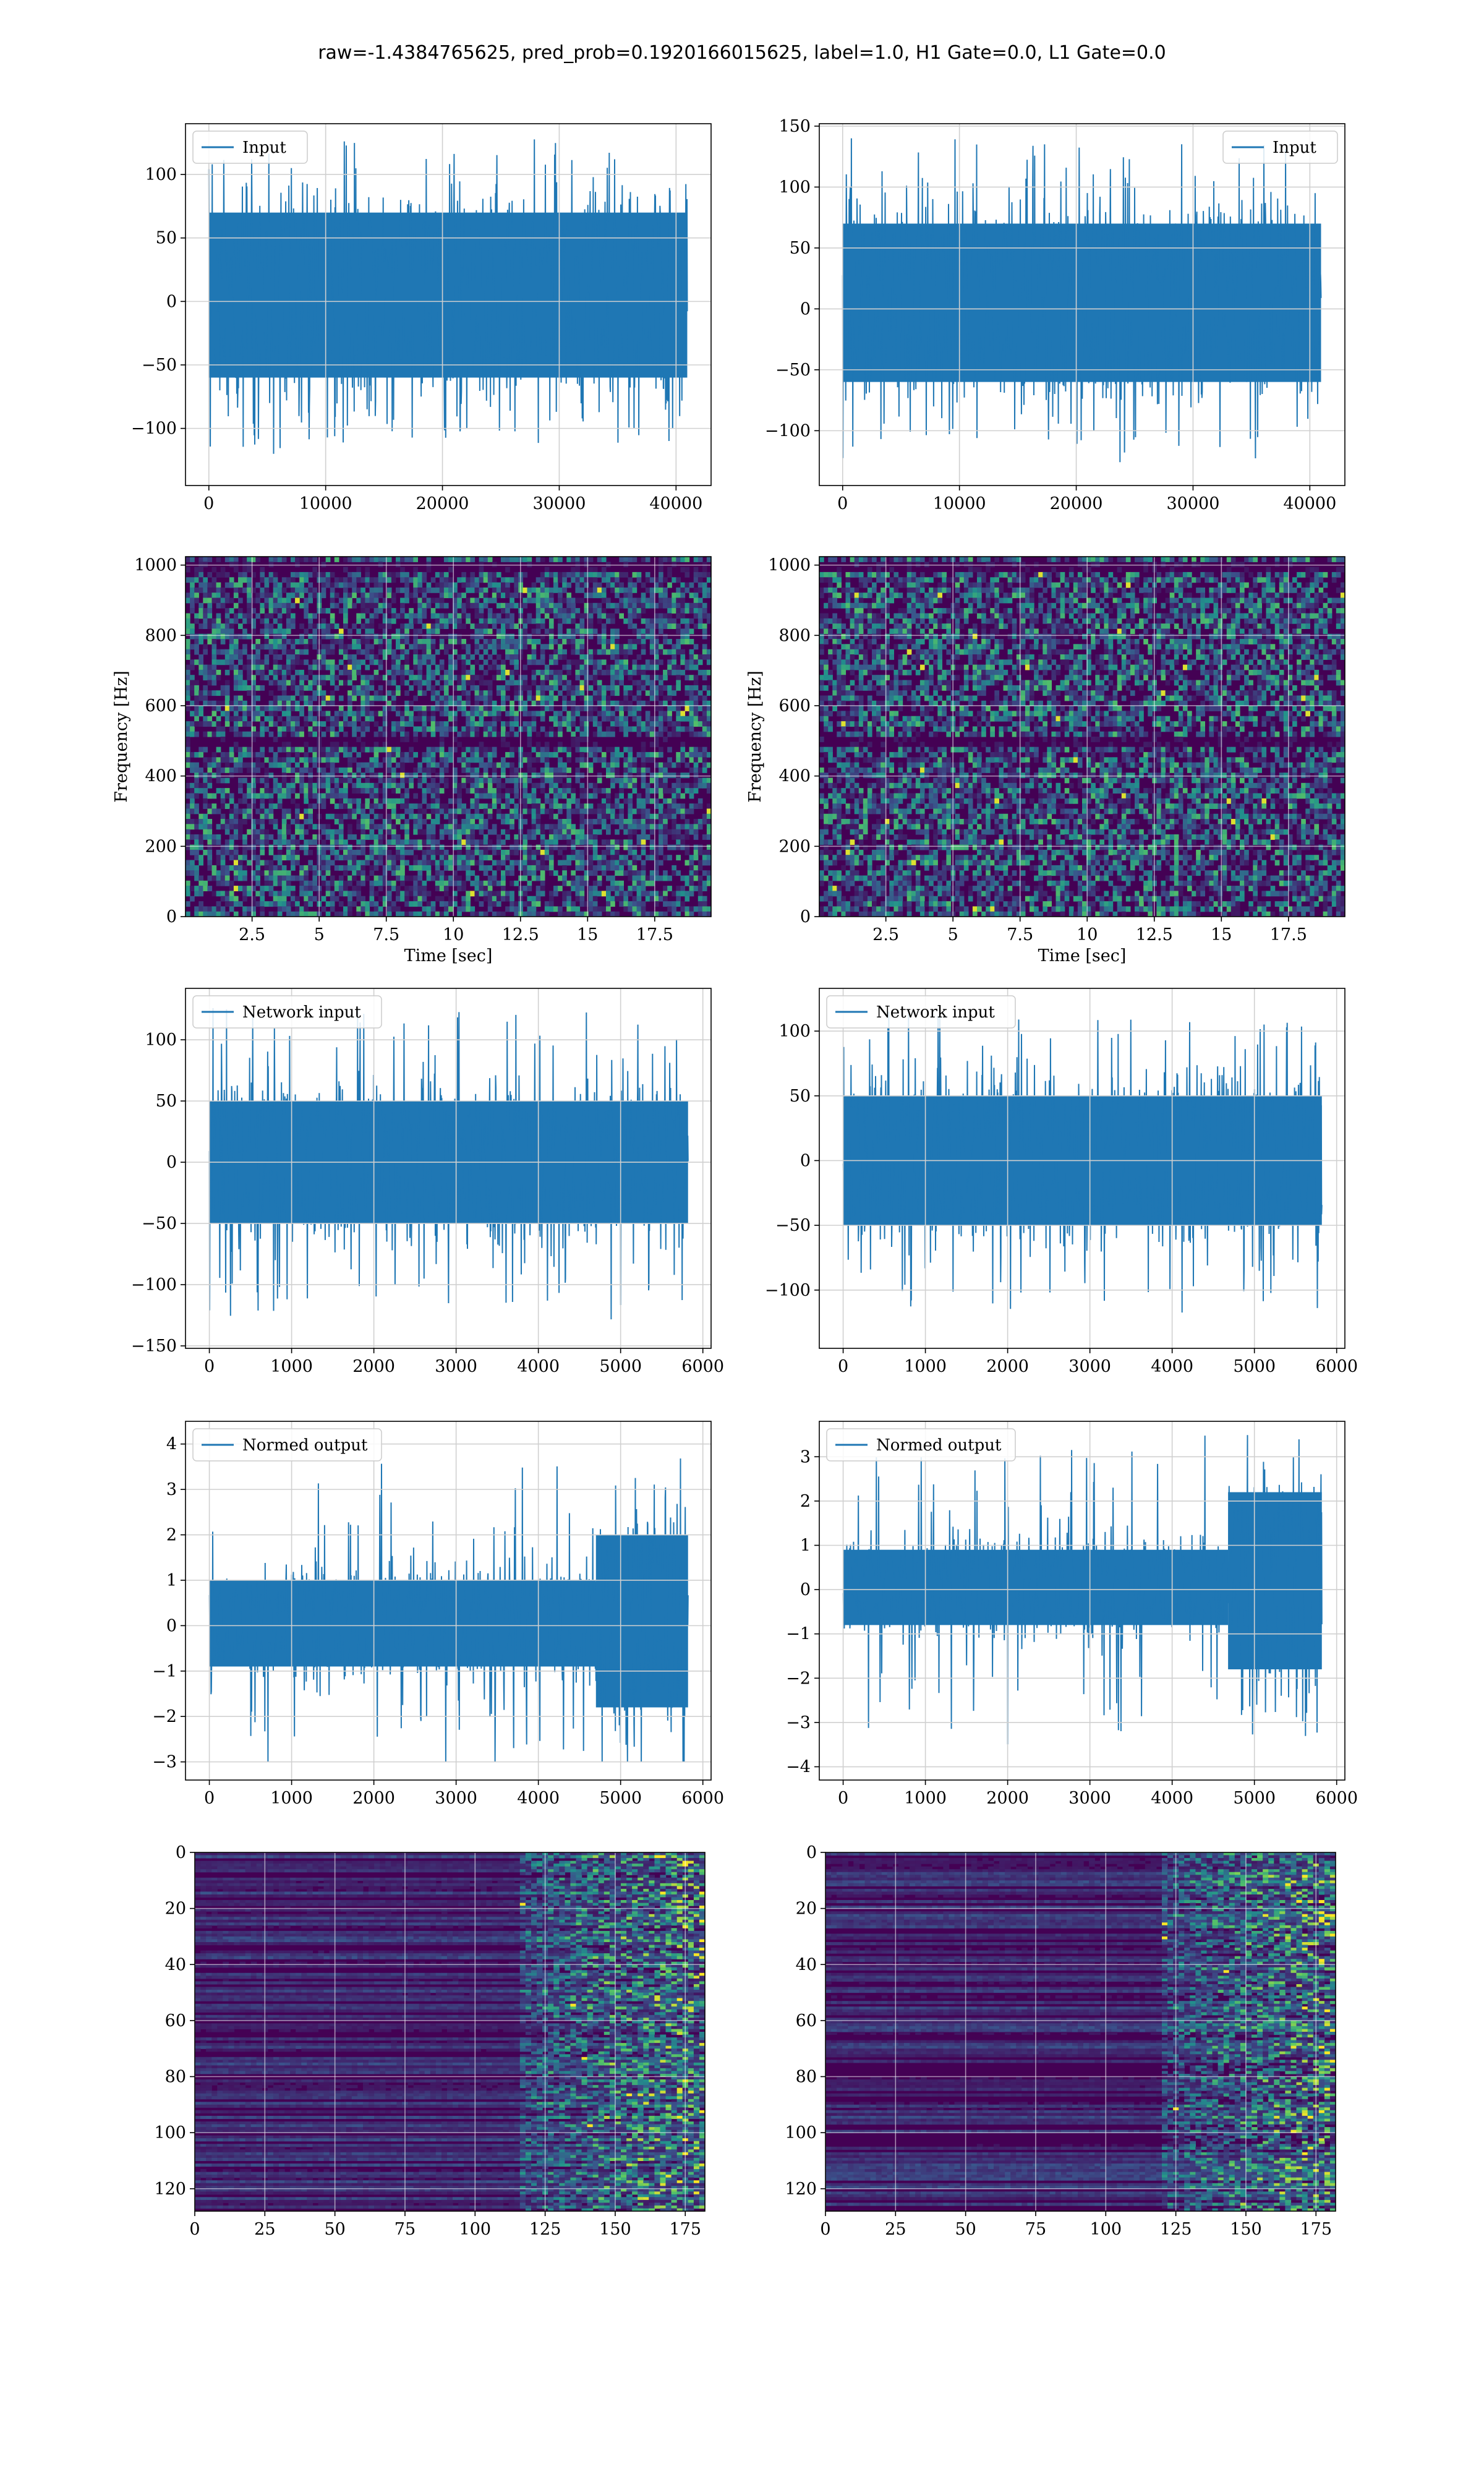  What do you see at coordinates (805, 1457) in the screenshot?
I see `l1-normed-output-ytick-label: 3` at bounding box center [805, 1457].